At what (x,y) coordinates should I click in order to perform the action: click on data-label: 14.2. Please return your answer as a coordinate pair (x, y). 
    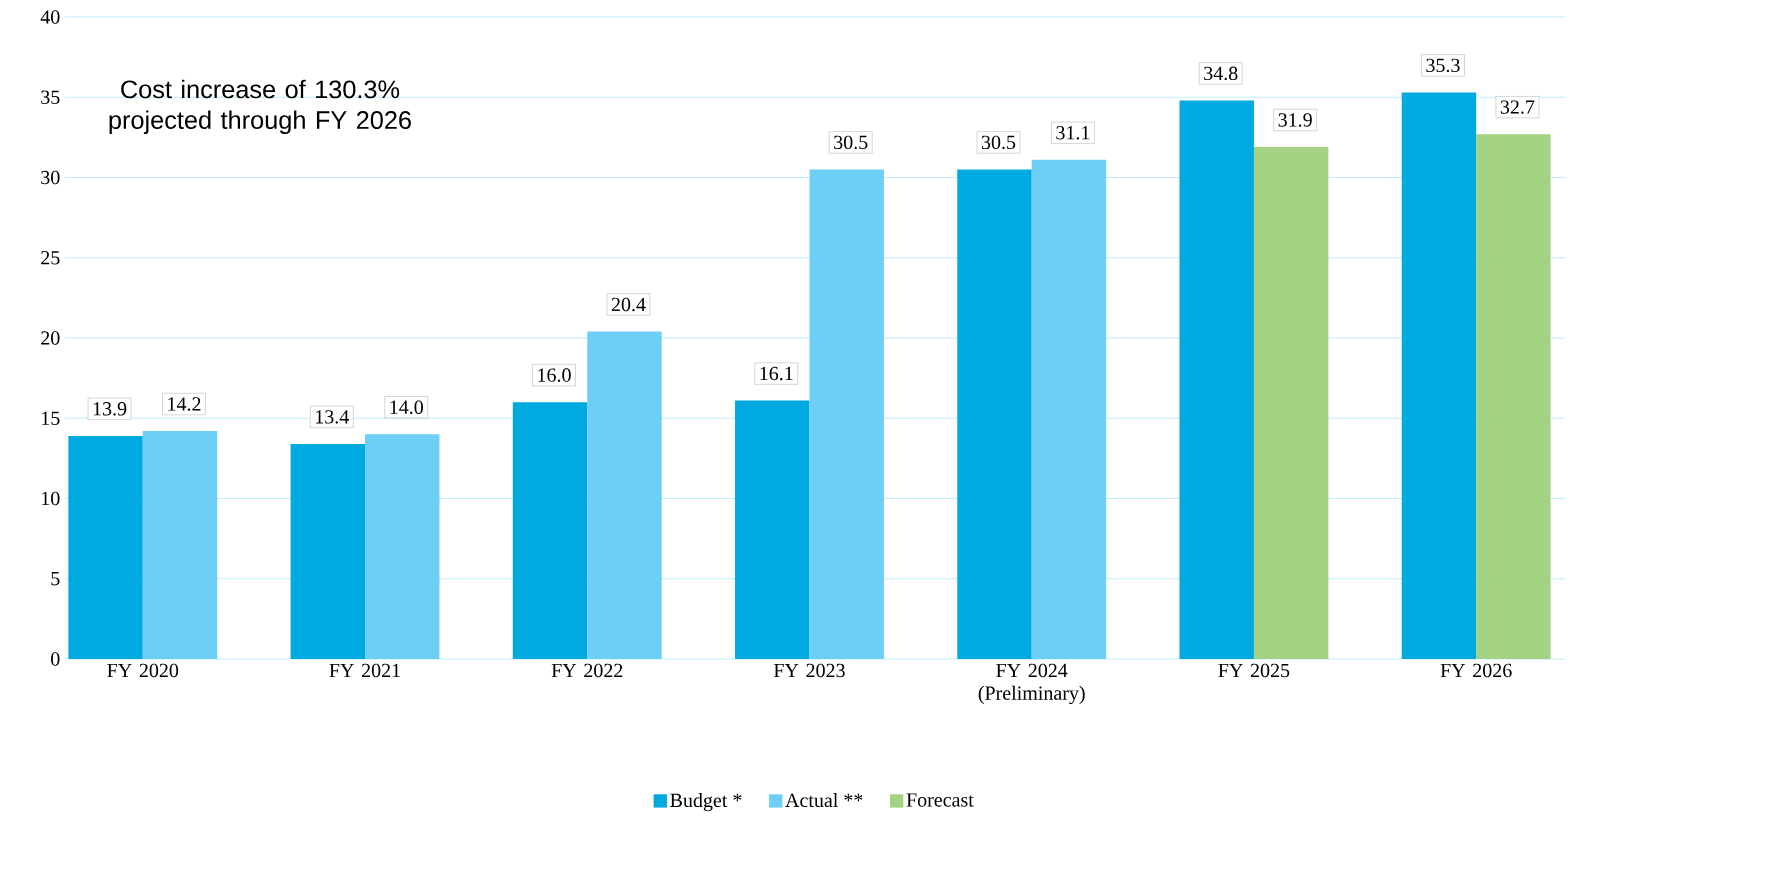
    Looking at the image, I should click on (184, 404).